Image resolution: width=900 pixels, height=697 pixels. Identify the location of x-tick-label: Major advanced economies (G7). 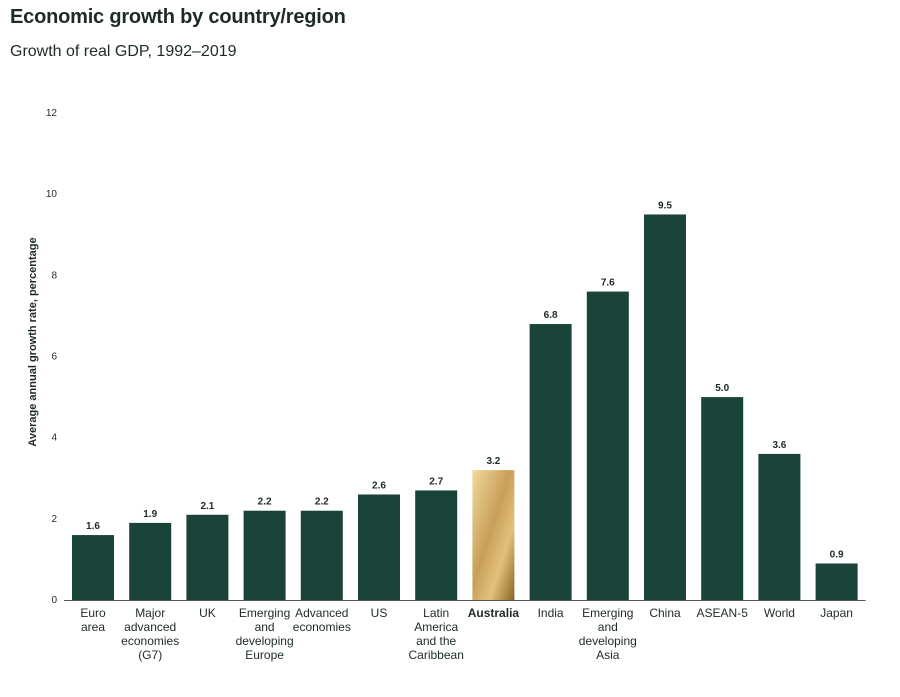
(150, 634).